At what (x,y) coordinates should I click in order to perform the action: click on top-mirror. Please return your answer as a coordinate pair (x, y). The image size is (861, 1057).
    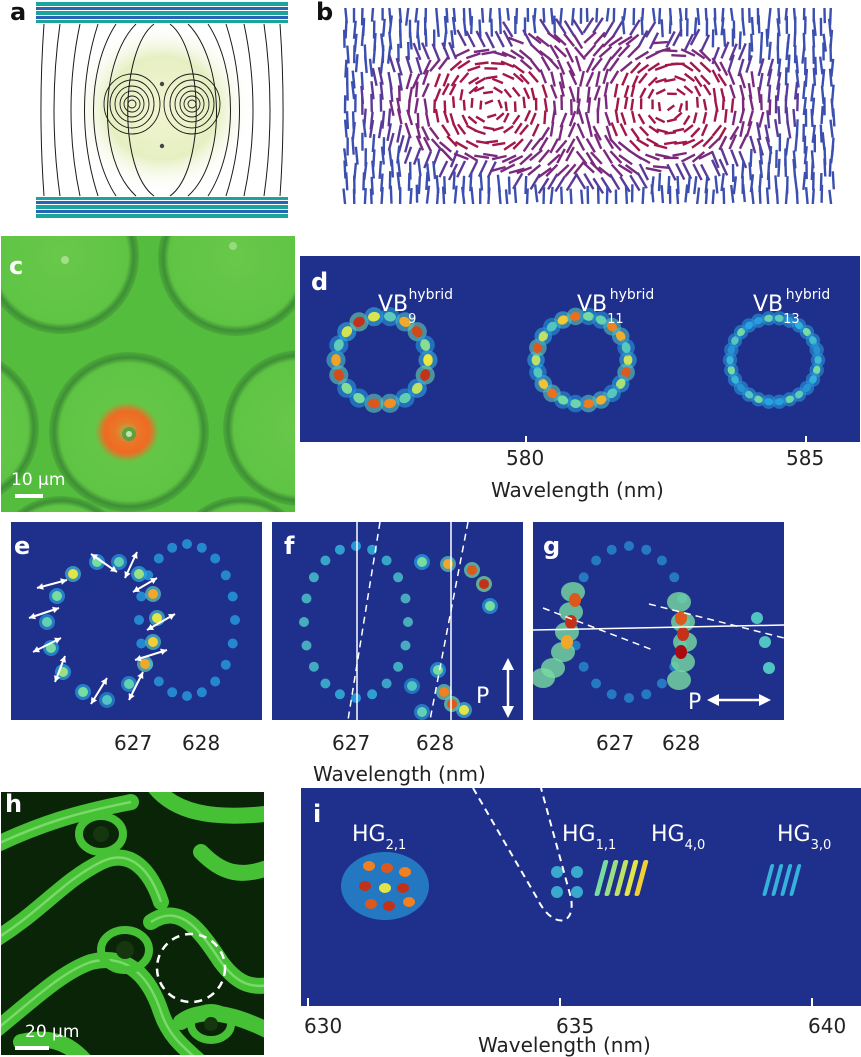
    Looking at the image, I should click on (162, 12).